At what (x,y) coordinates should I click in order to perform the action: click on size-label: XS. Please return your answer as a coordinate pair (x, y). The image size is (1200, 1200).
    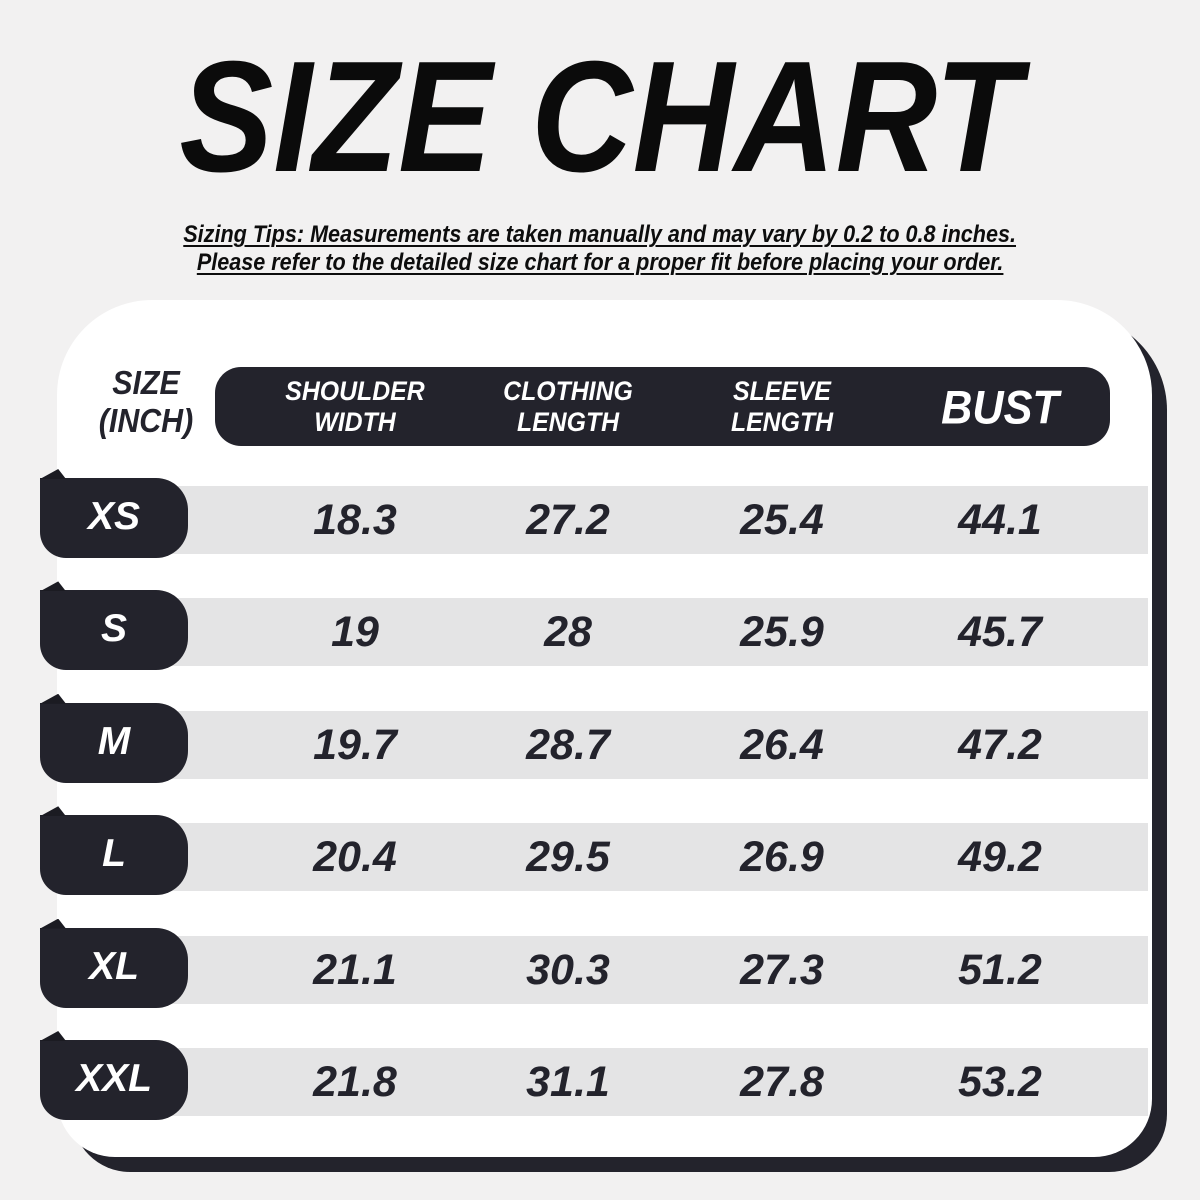
    Looking at the image, I should click on (114, 516).